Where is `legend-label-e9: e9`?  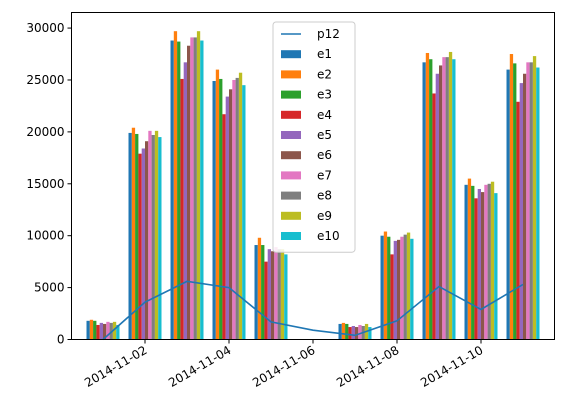
legend-label-e9: e9 is located at coordinates (324, 216).